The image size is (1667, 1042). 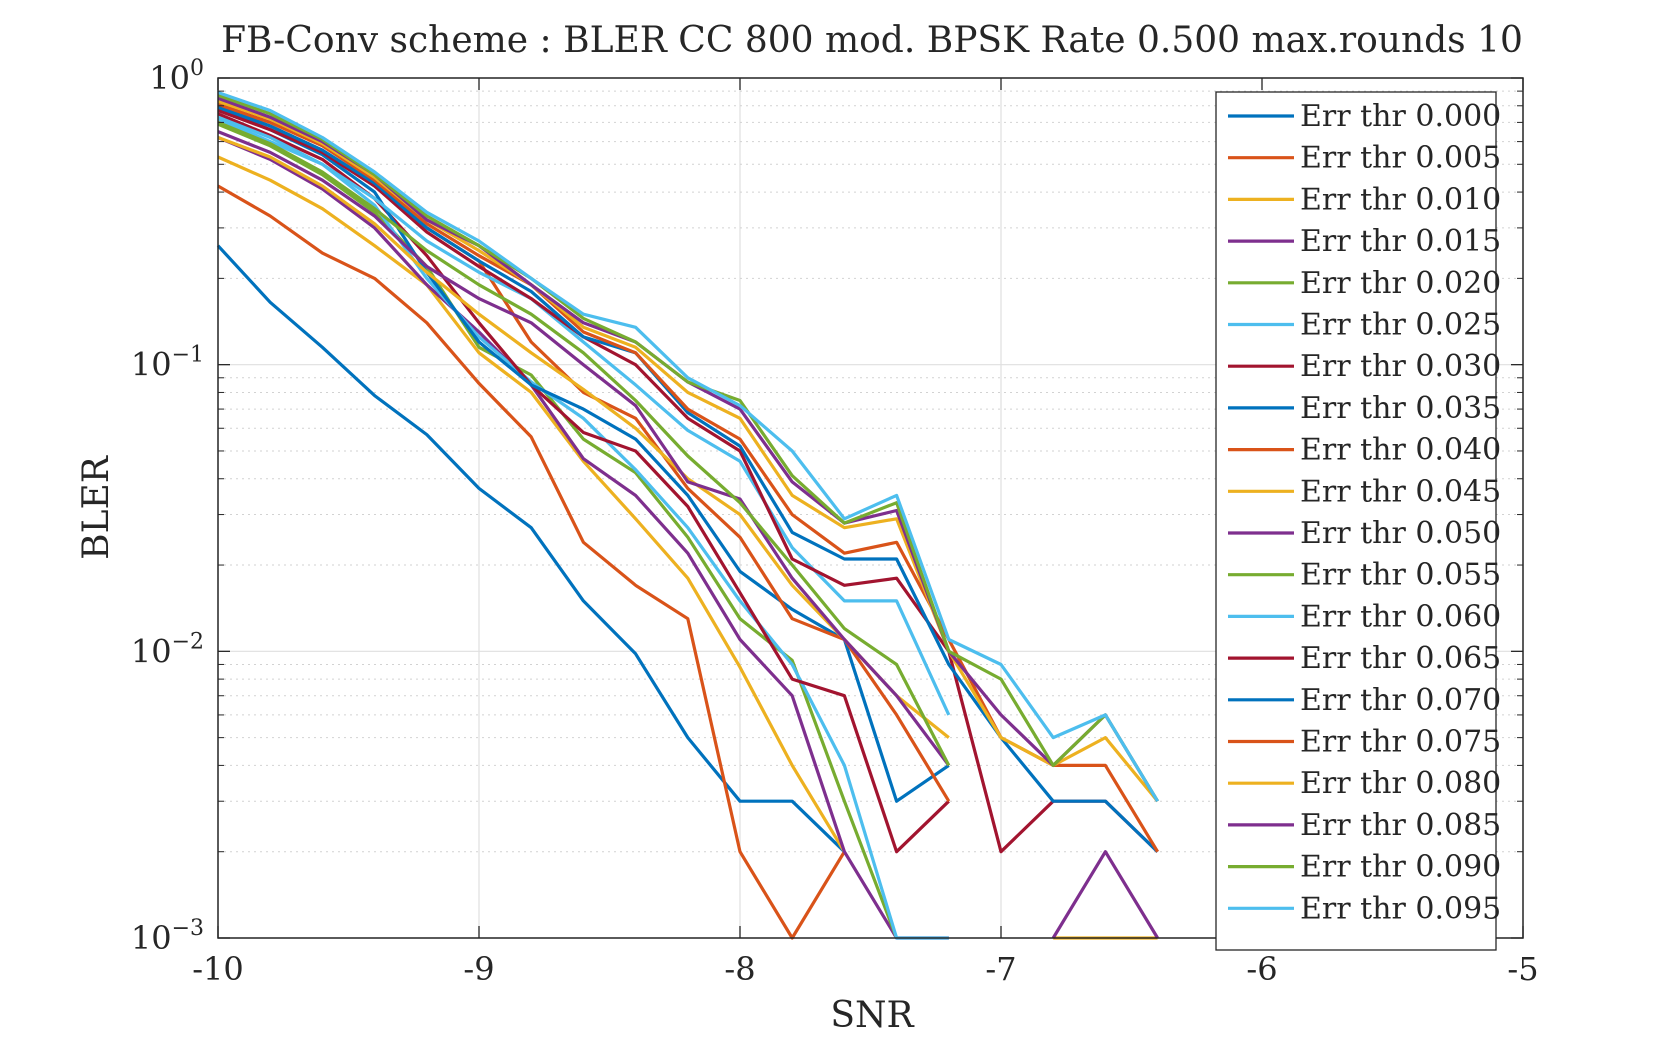 I want to click on legend-entry: Err thr 0.000, so click(x=1364, y=116).